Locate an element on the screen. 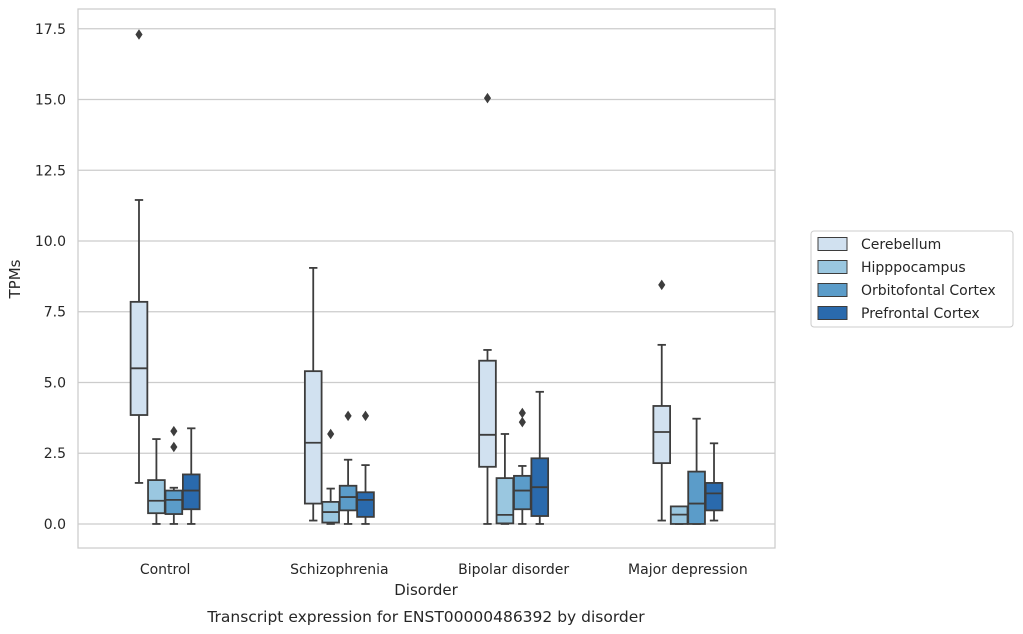  legend-frame is located at coordinates (912, 279).